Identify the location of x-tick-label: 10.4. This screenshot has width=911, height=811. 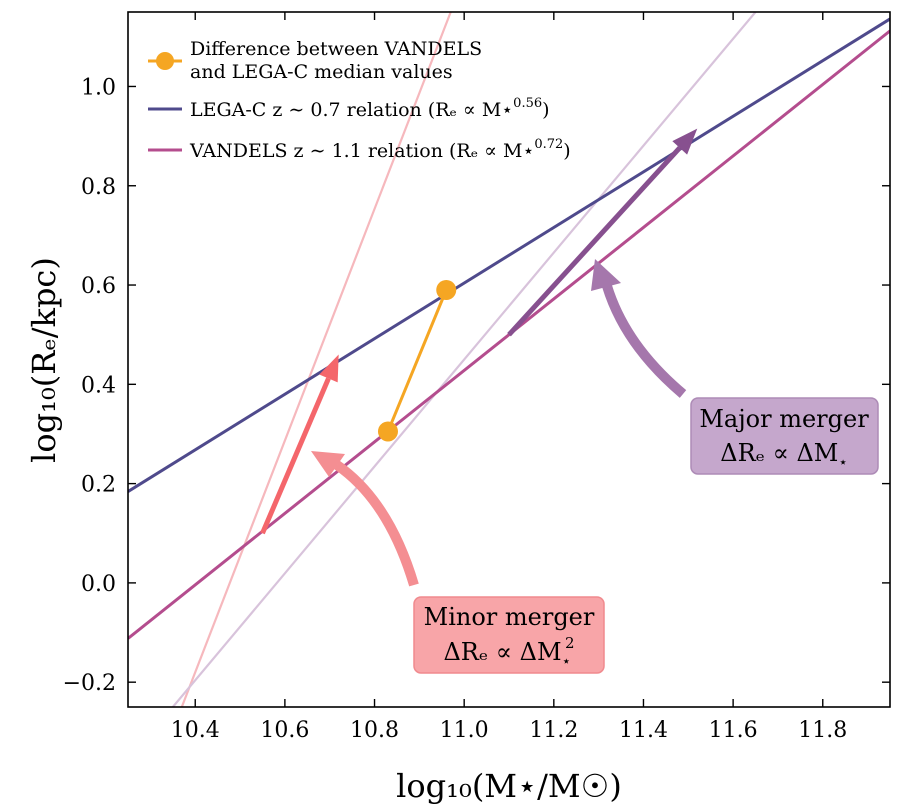
(195, 730).